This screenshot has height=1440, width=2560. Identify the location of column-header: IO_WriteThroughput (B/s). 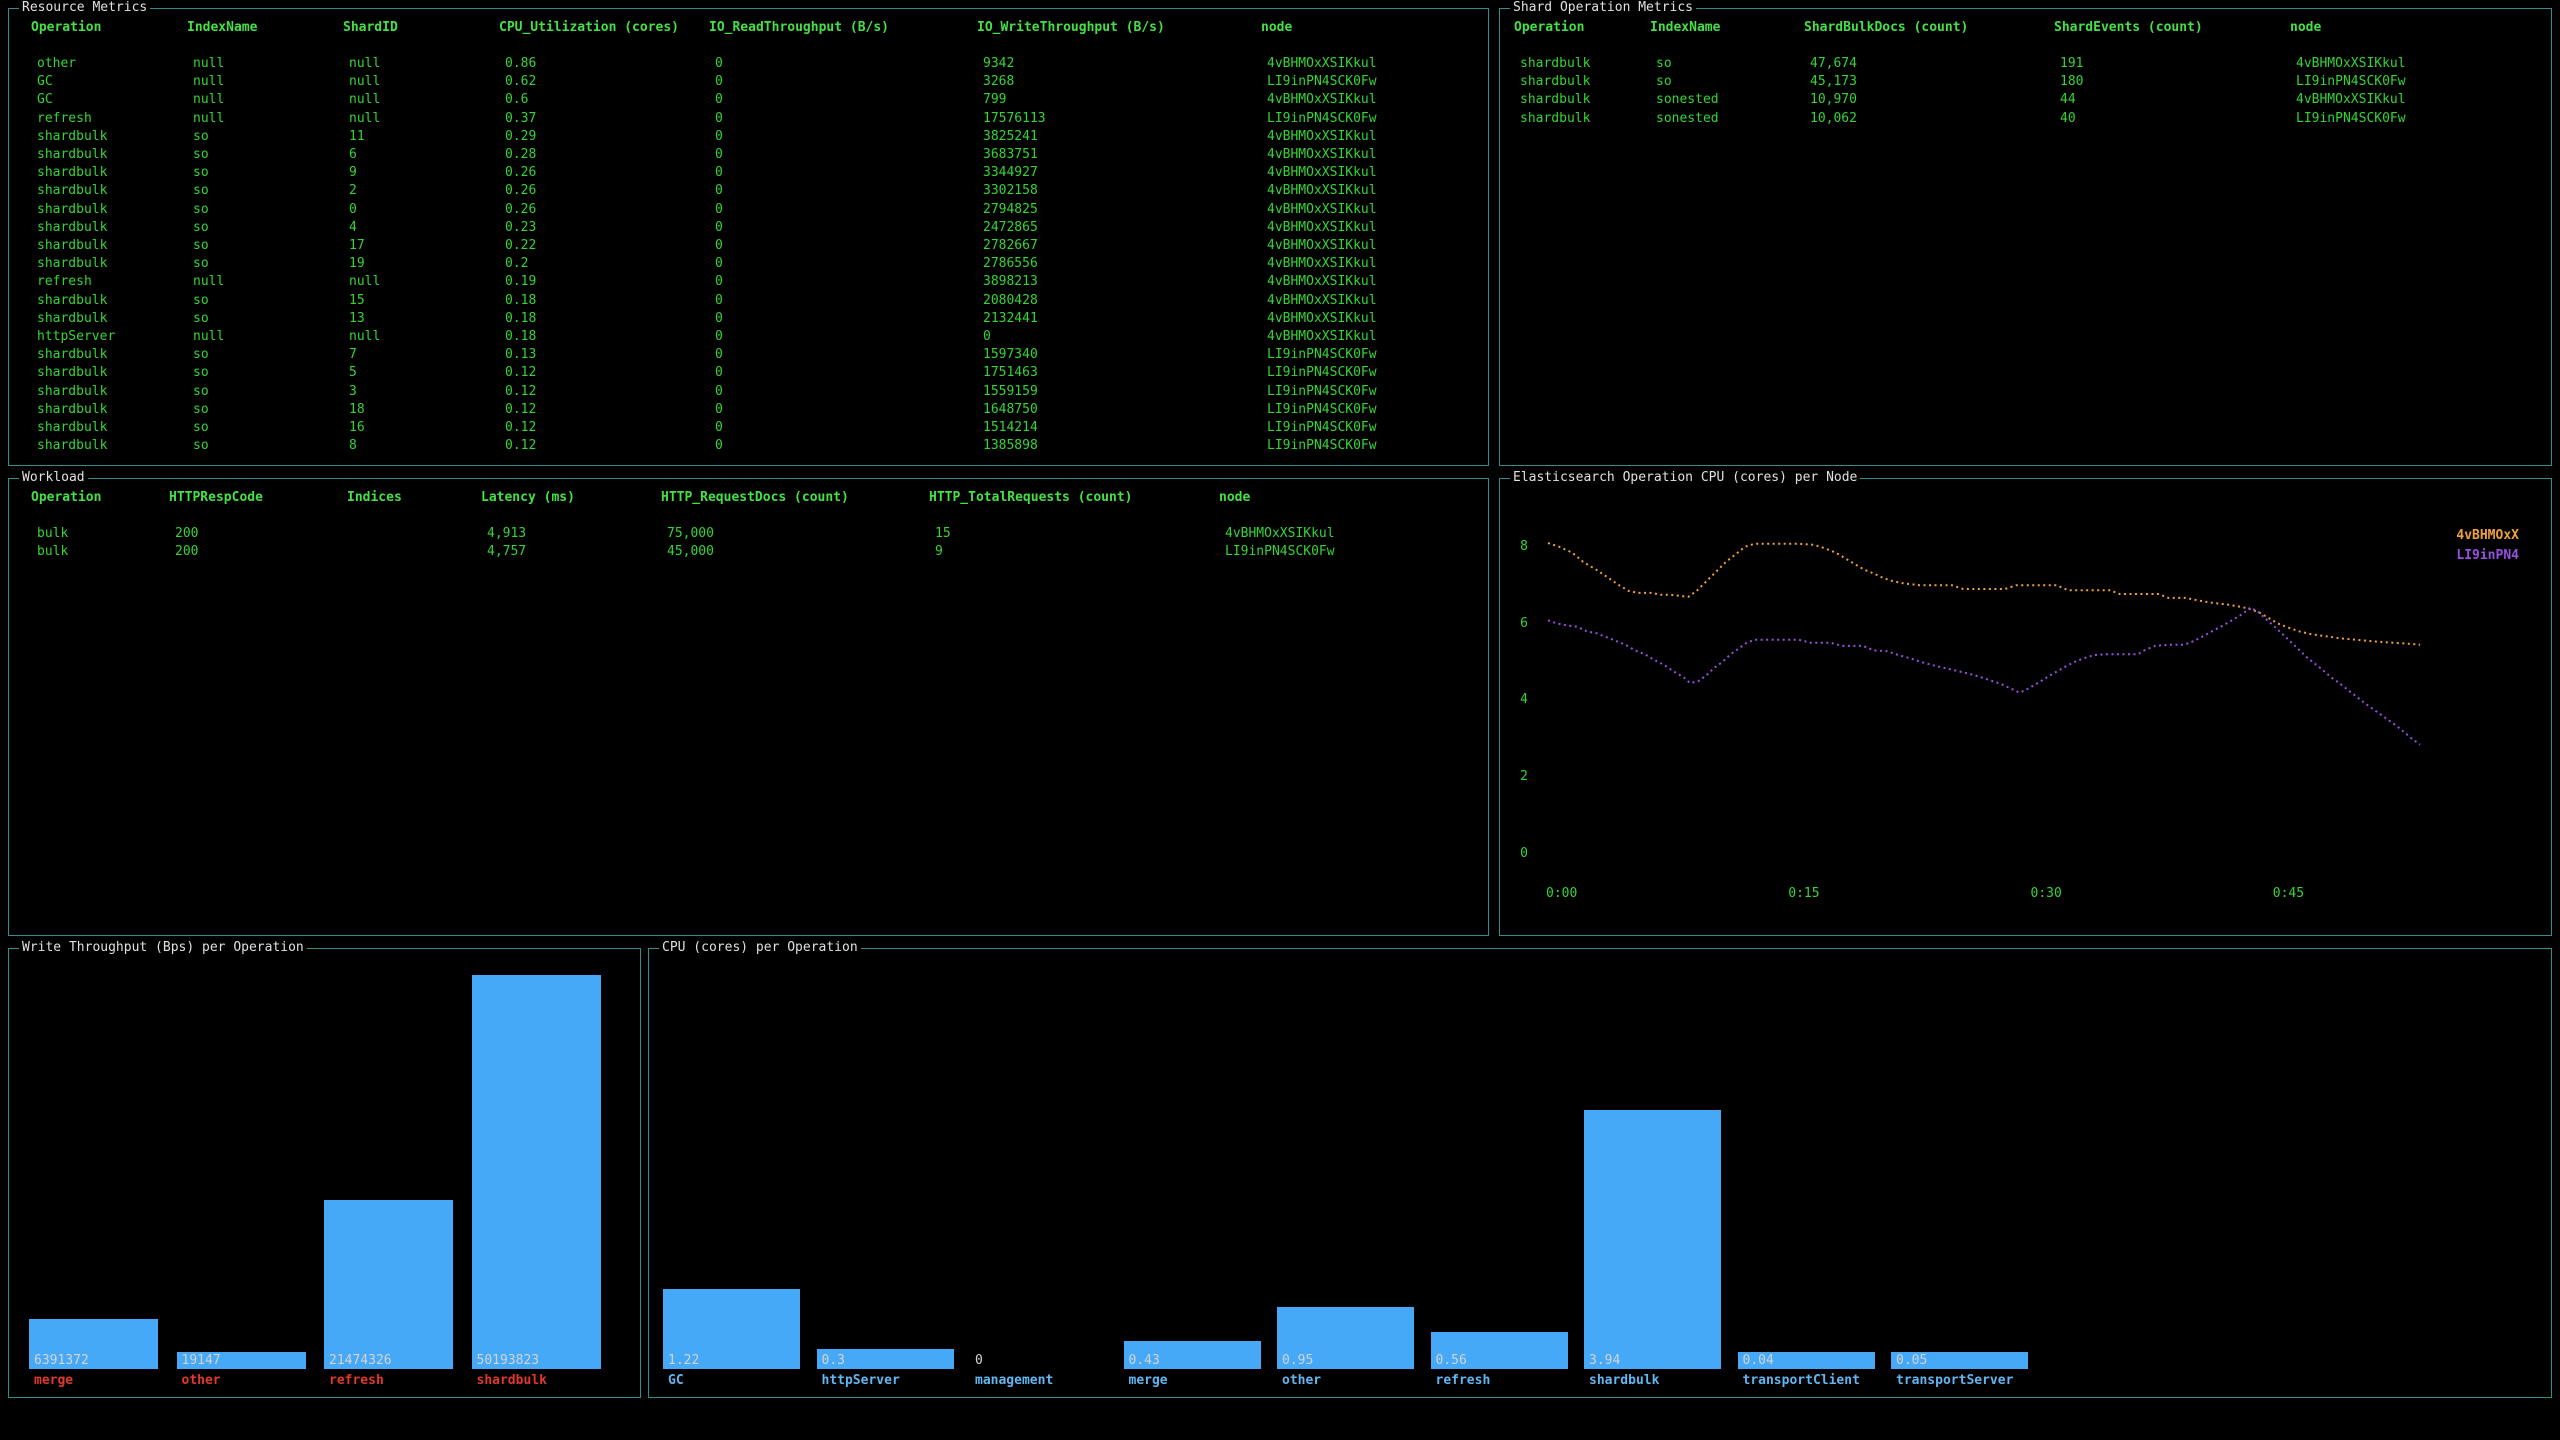
(1071, 27).